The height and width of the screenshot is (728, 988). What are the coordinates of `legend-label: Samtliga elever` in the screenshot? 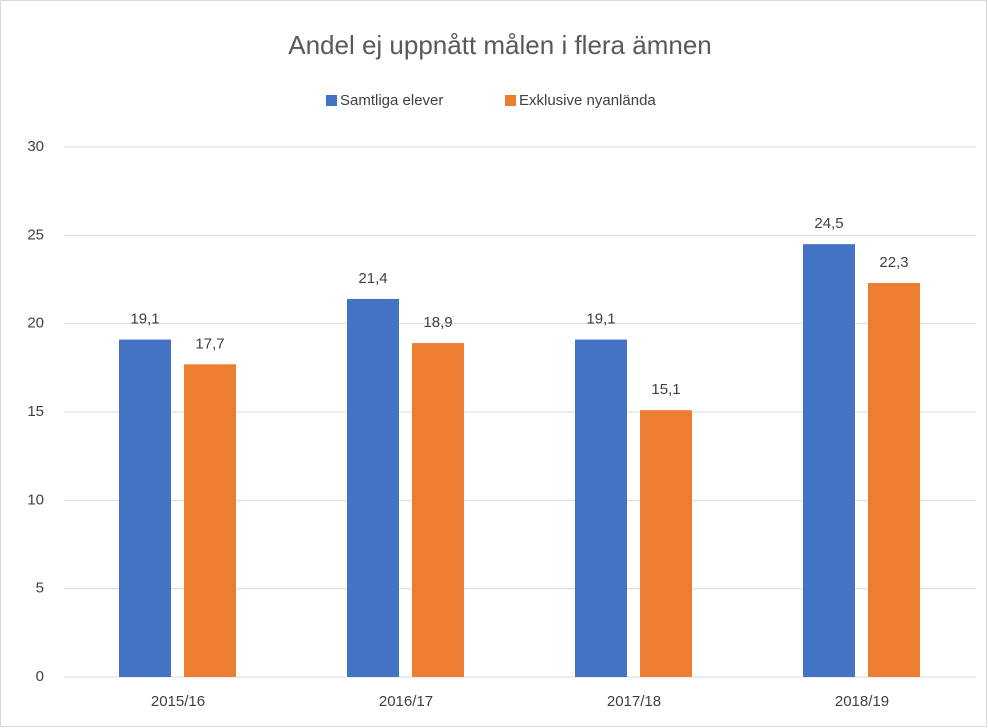 It's located at (391, 100).